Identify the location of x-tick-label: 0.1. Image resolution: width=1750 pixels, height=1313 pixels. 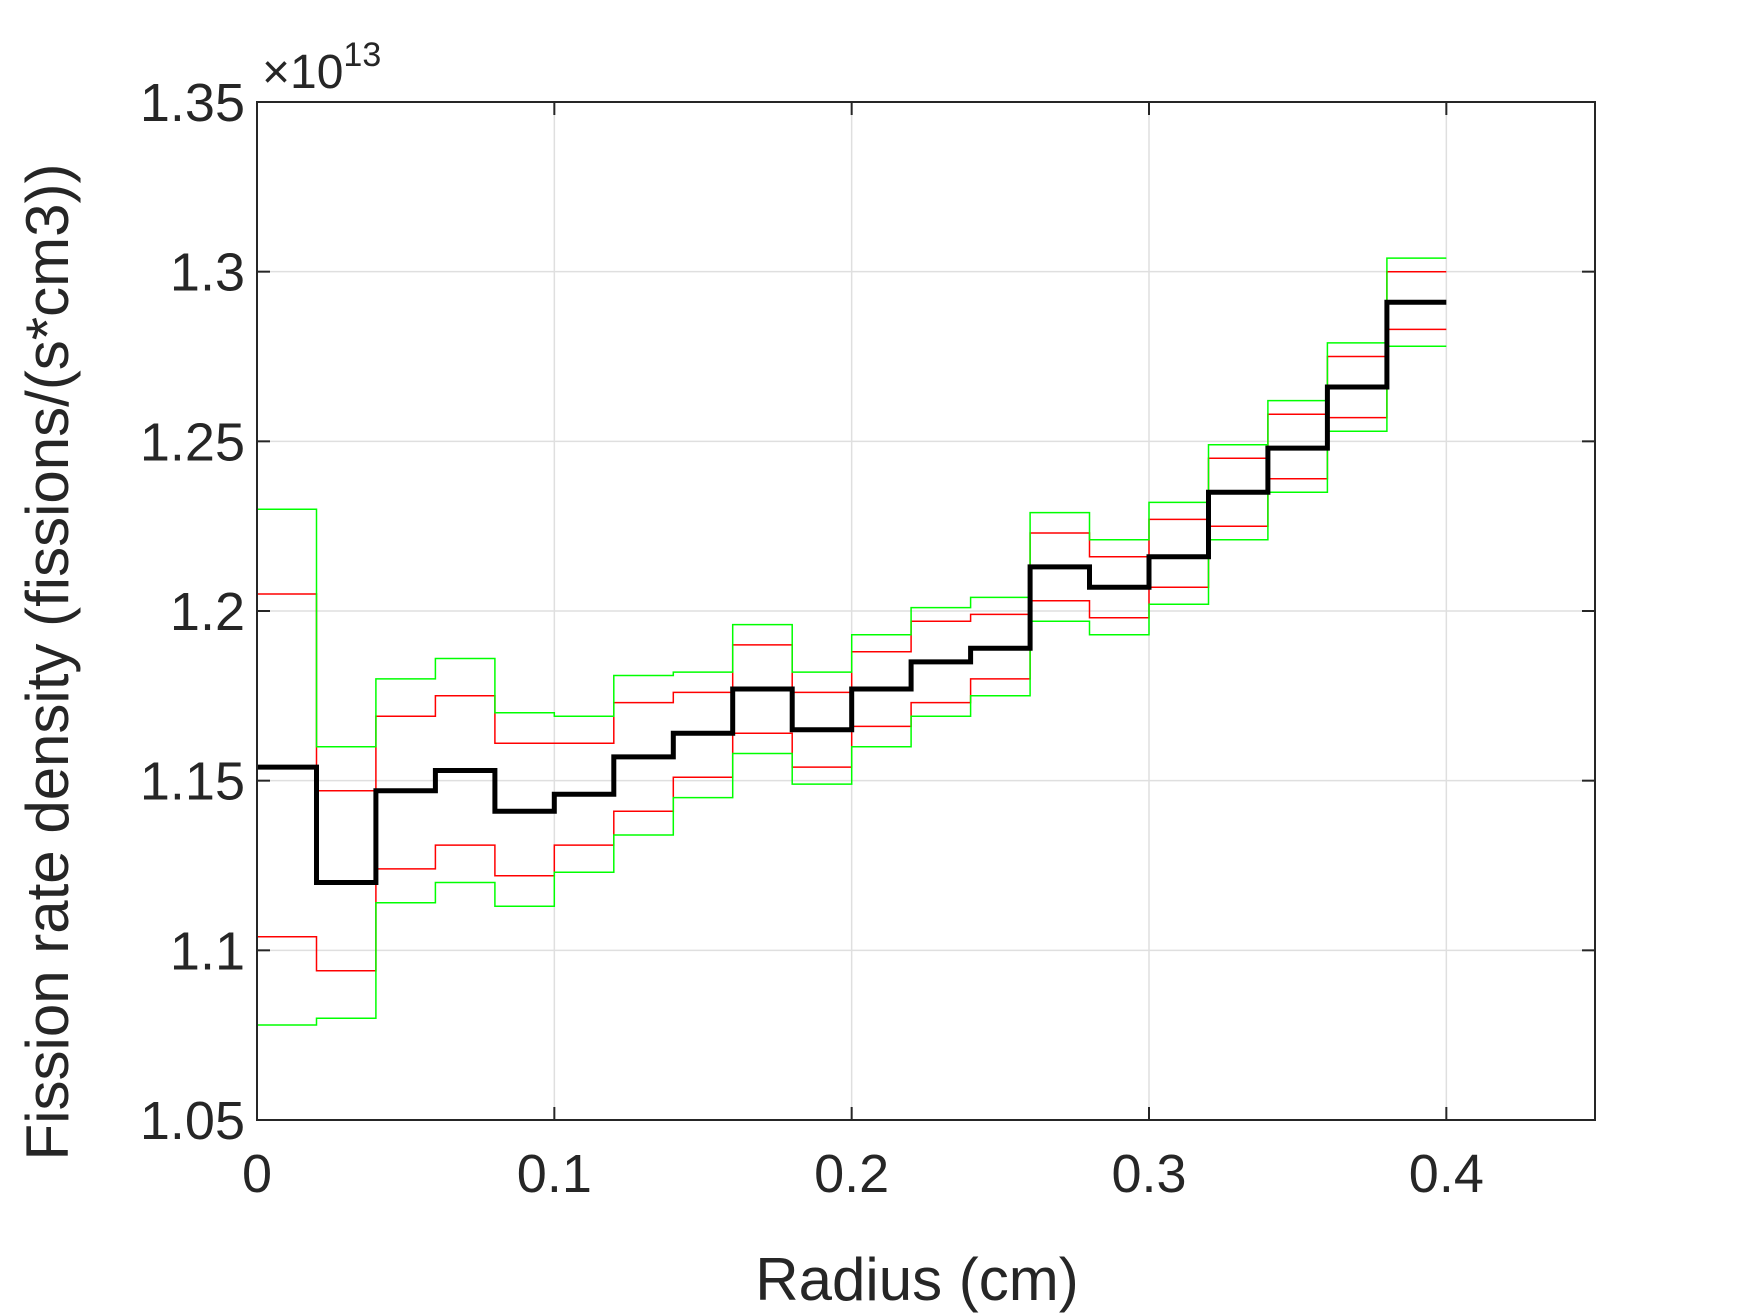
(554, 1174).